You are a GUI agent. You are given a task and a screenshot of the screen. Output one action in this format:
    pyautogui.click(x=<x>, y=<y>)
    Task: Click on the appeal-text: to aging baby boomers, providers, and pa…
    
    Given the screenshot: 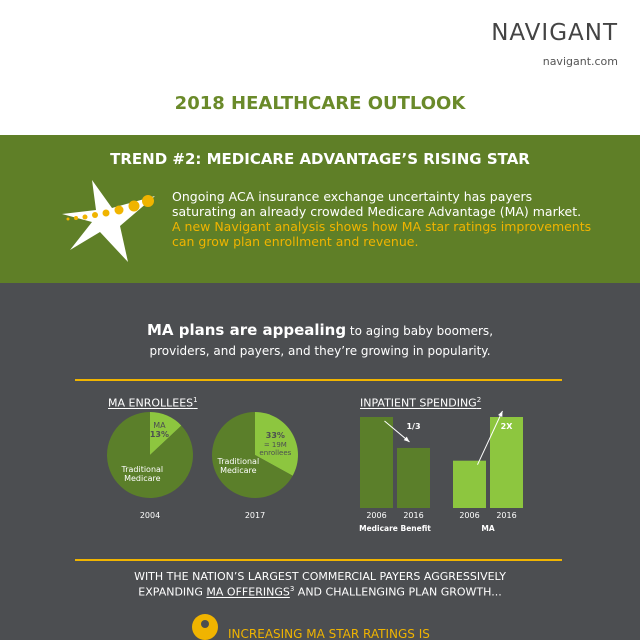 What is the action you would take?
    pyautogui.click(x=321, y=341)
    